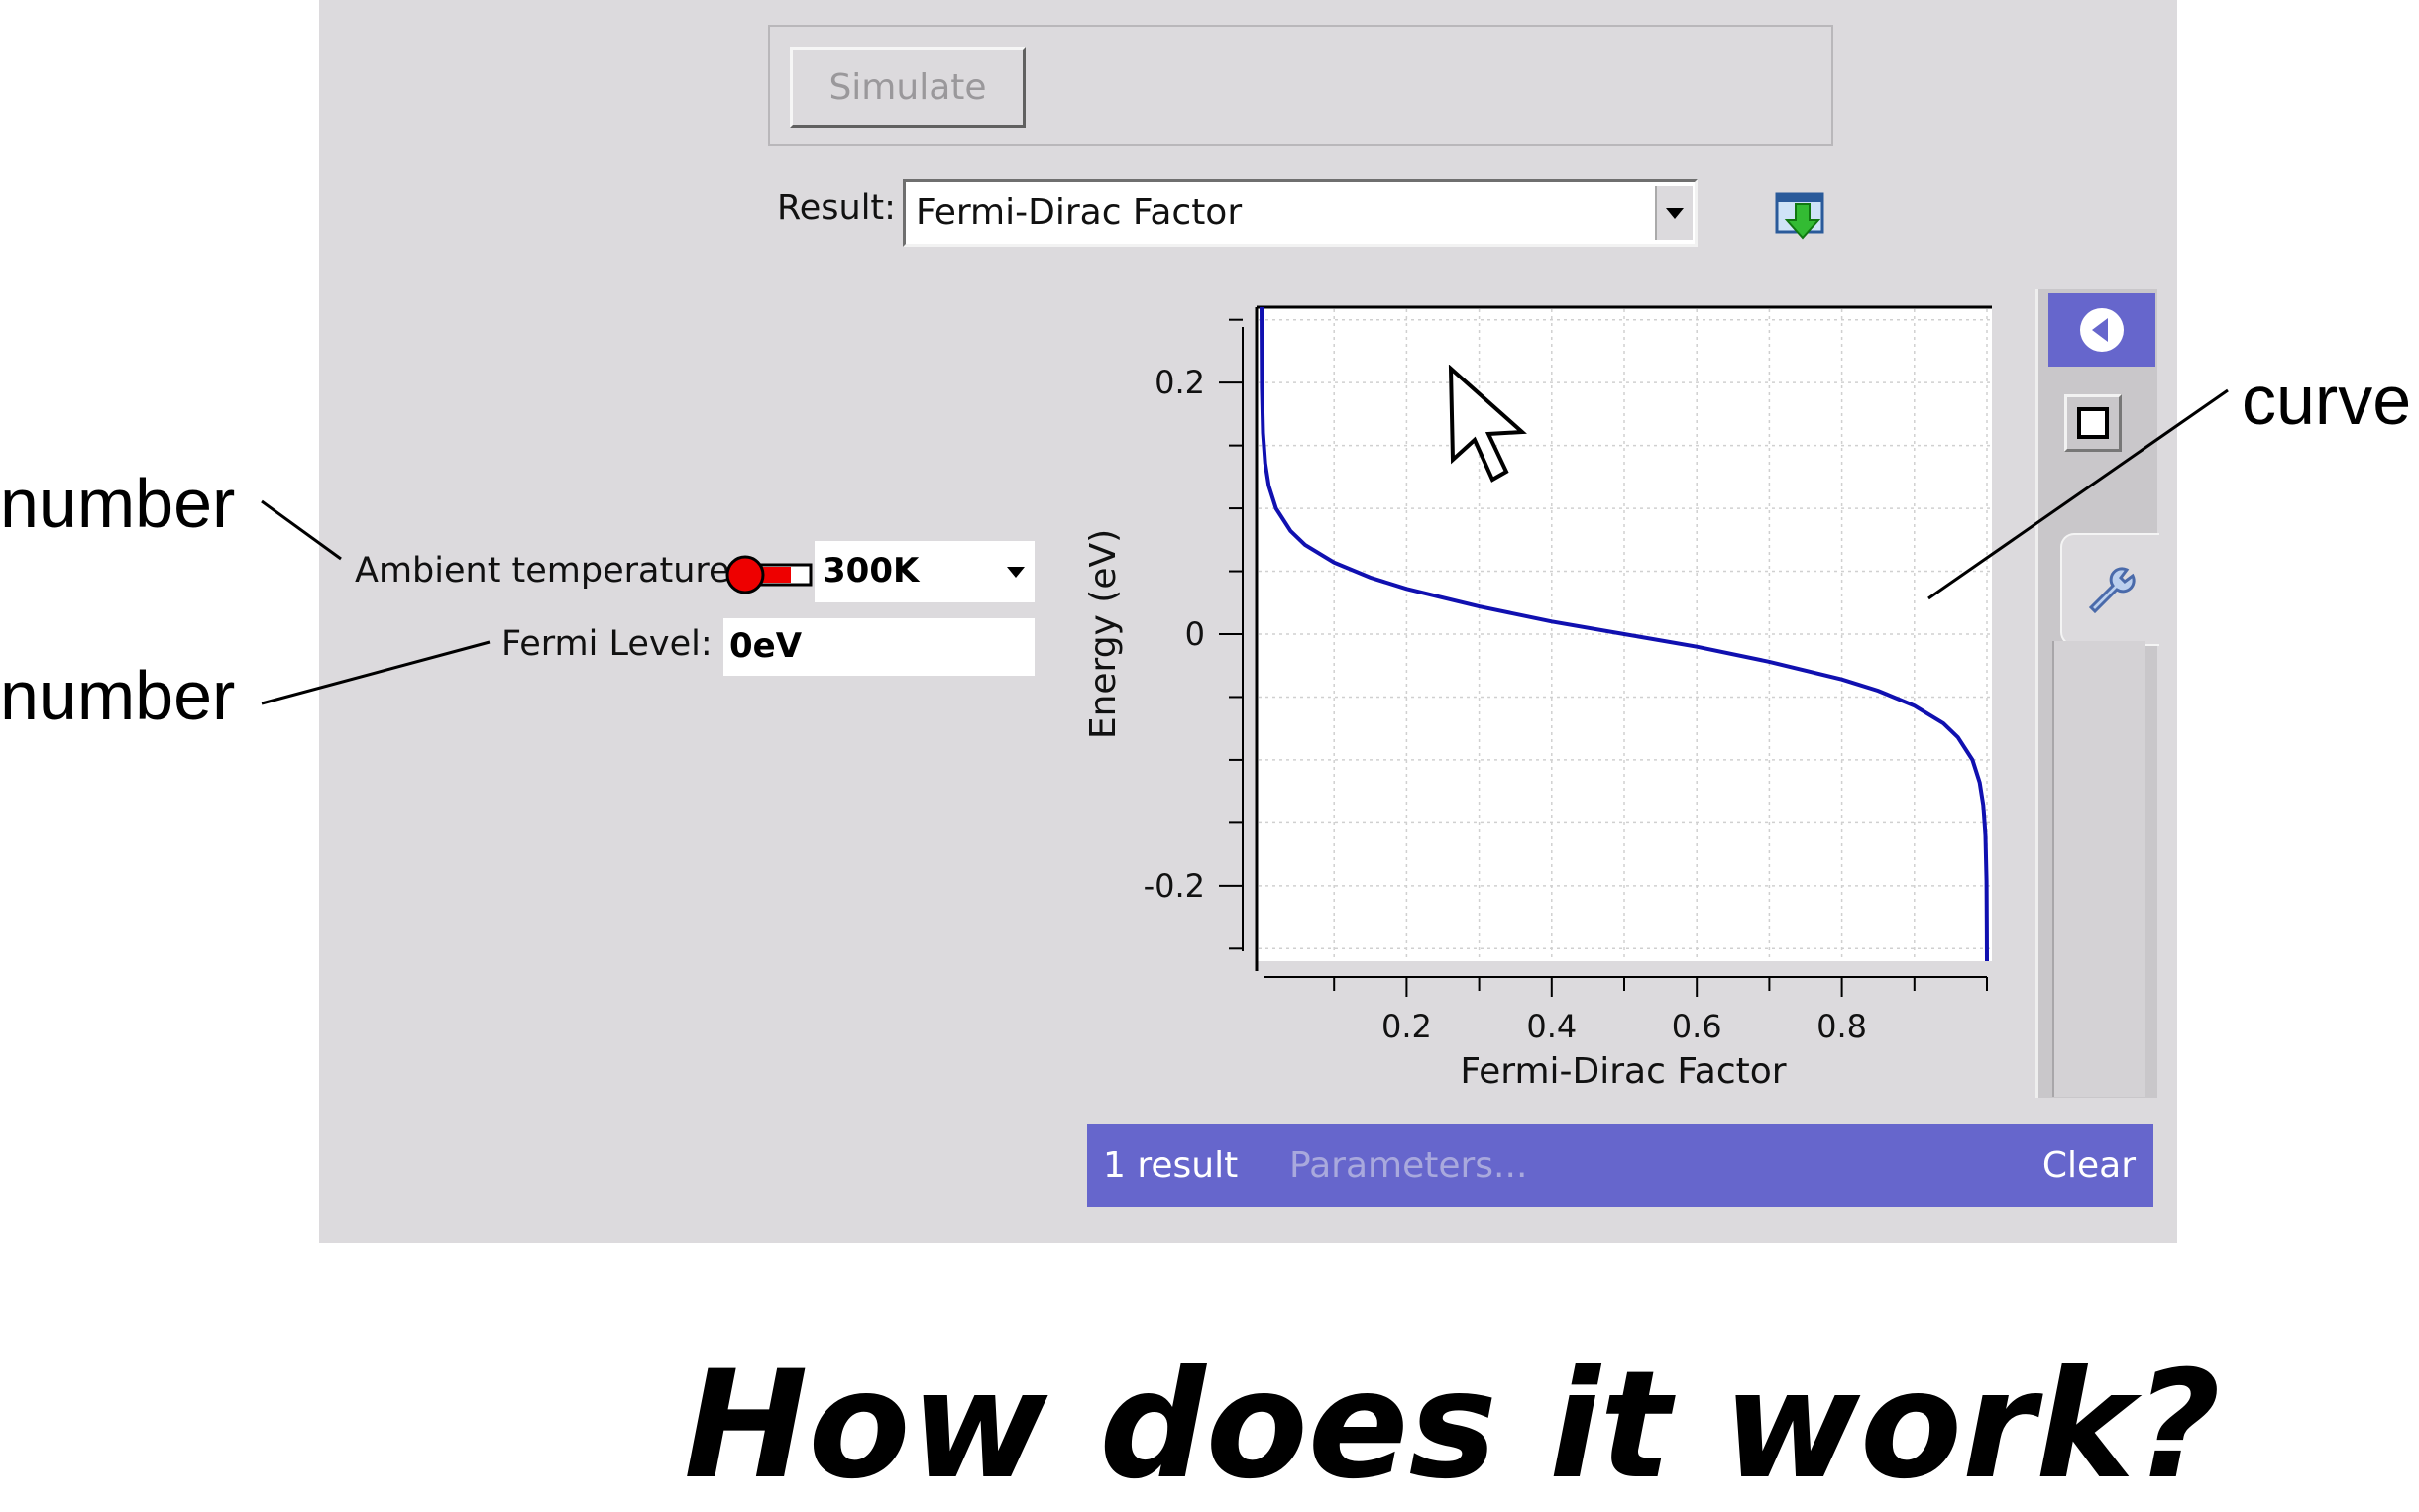 Image resolution: width=2419 pixels, height=1512 pixels. Describe the element at coordinates (1171, 1166) in the screenshot. I see `result-count: 1 result` at that location.